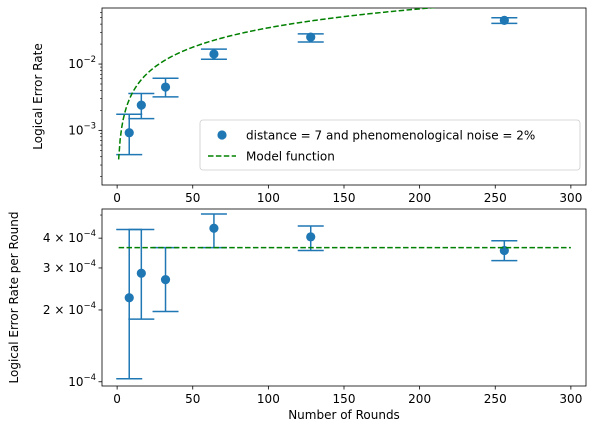  I want to click on y-tick-label: 4 × 10⁻⁴, so click(69, 237).